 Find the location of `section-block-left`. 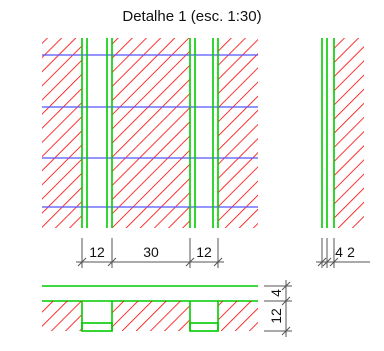

section-block-left is located at coordinates (62, 316).